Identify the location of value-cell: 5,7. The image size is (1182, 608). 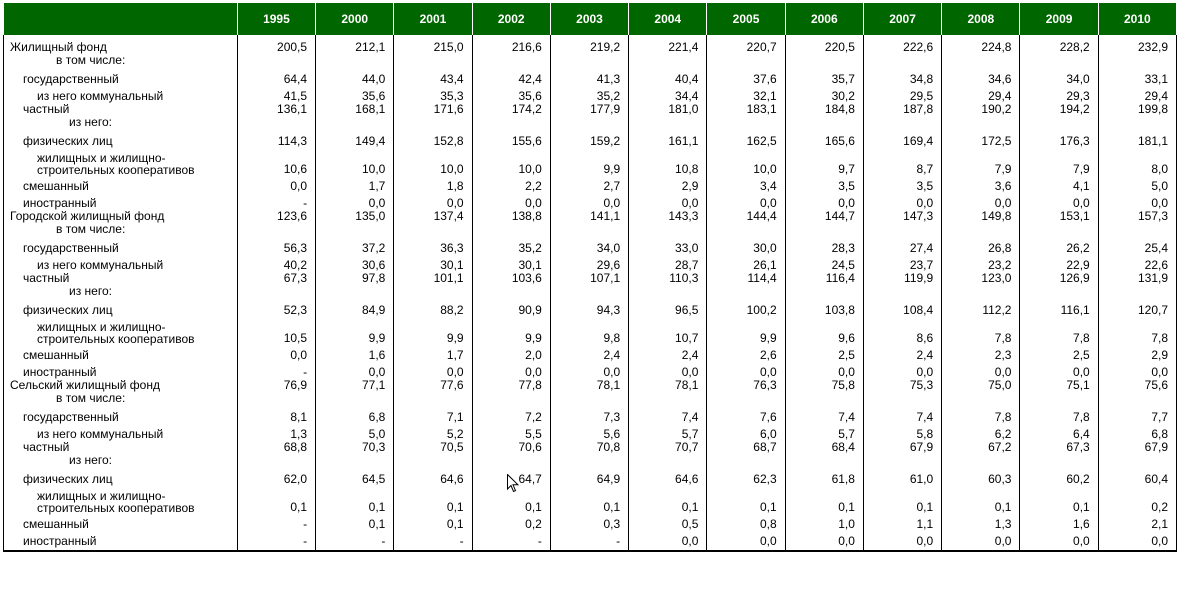
(668, 432).